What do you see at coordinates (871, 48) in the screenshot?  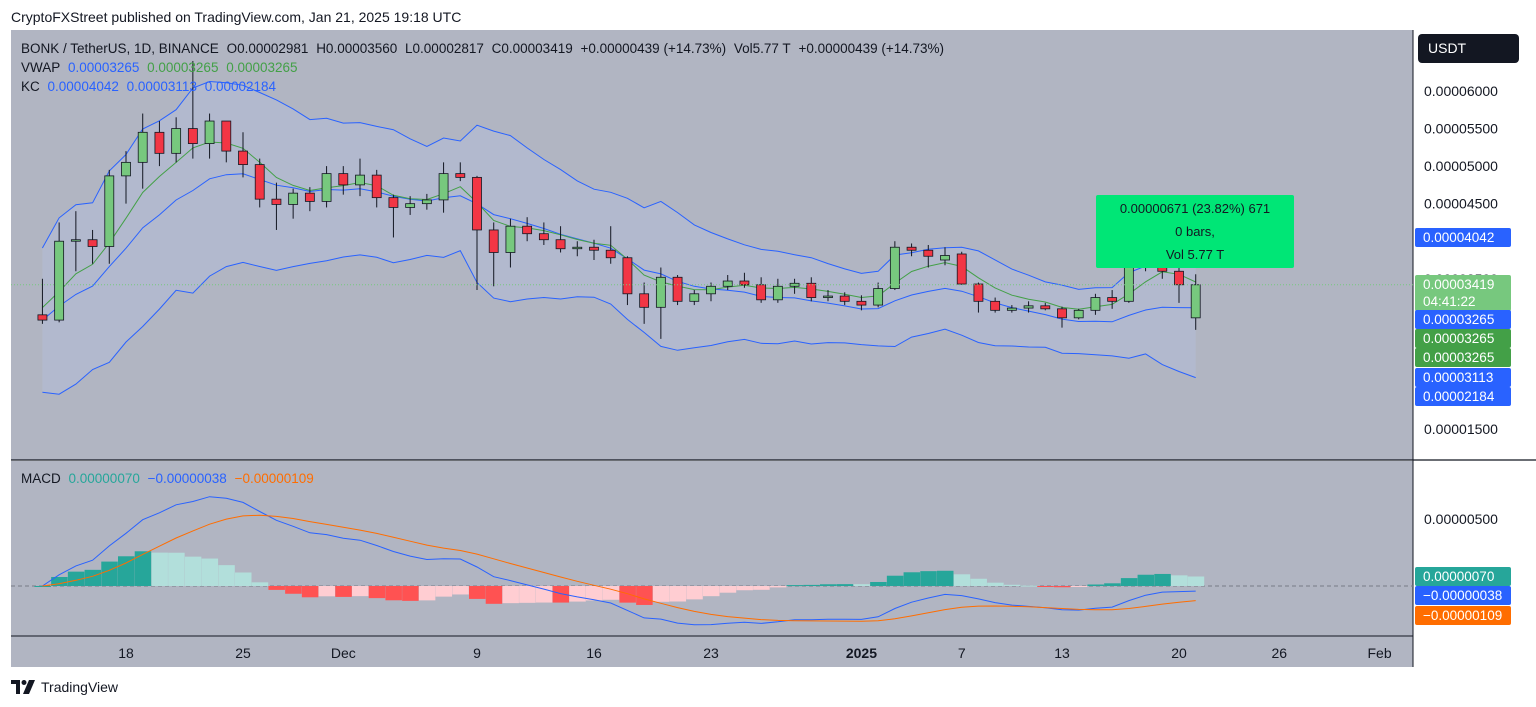 I see `volume-change-value: +0.00000439 (+14.73%)` at bounding box center [871, 48].